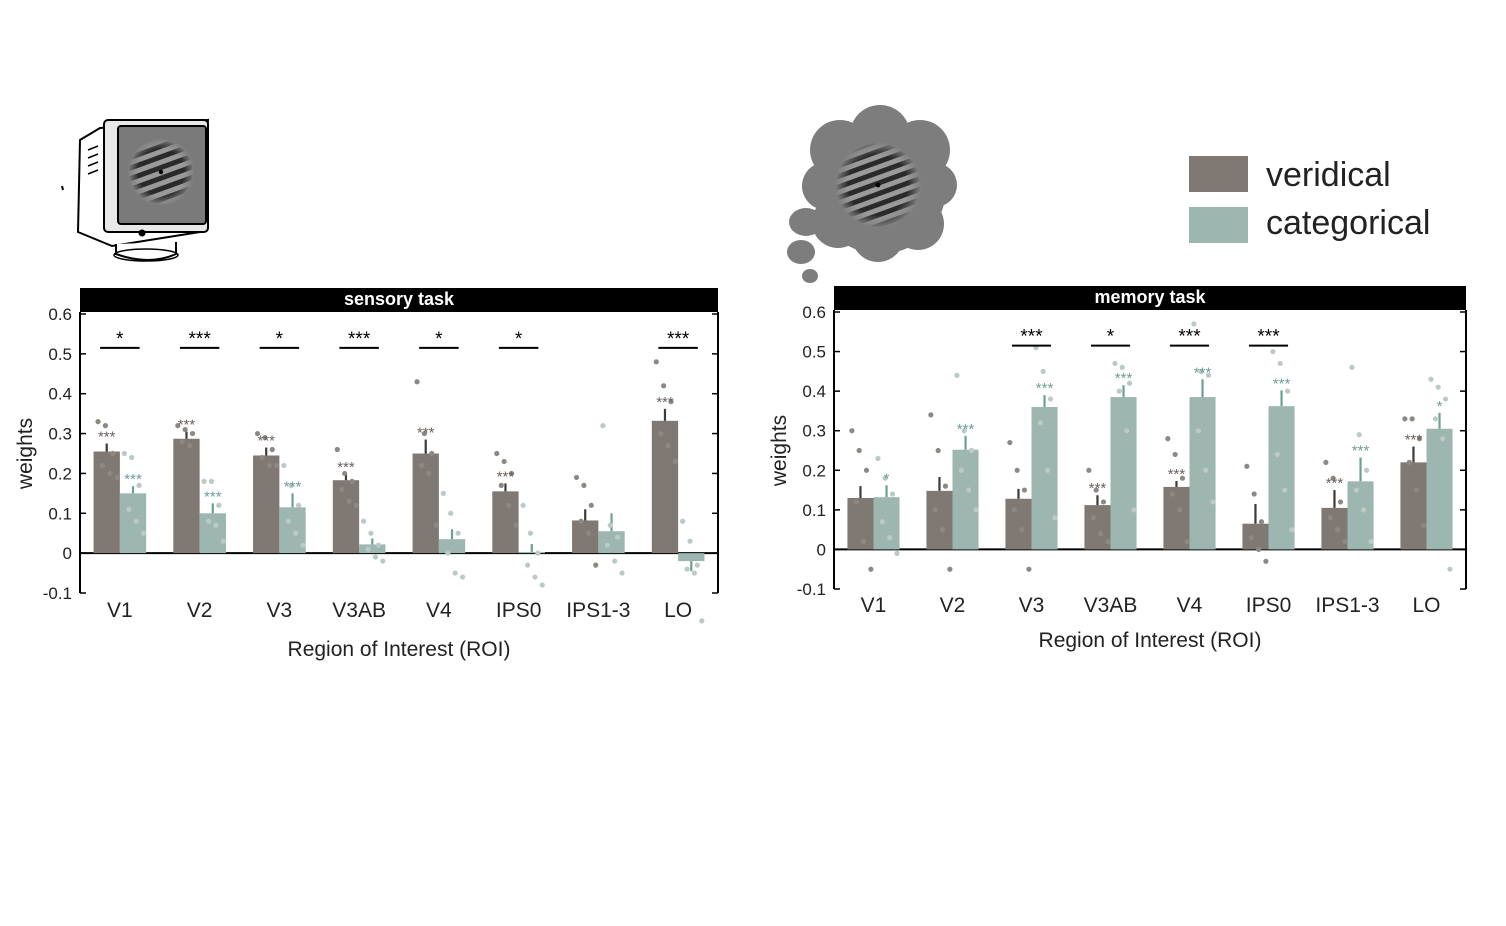 This screenshot has height=926, width=1506. I want to click on x-tick-label: IPS0, so click(1269, 605).